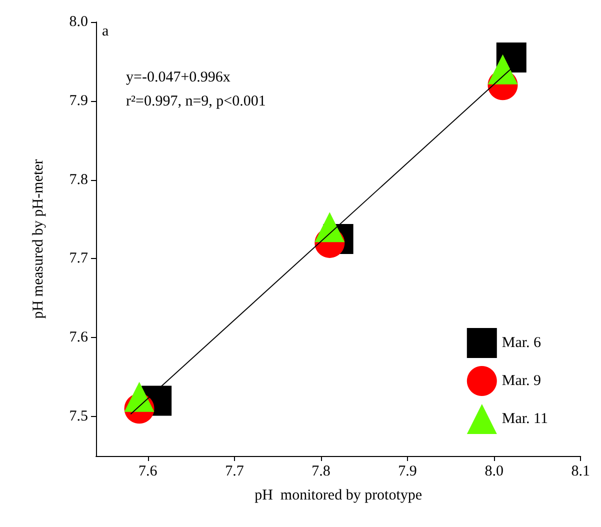 The width and height of the screenshot is (601, 527). Describe the element at coordinates (148, 472) in the screenshot. I see `x-tick-label: 7.6` at that location.